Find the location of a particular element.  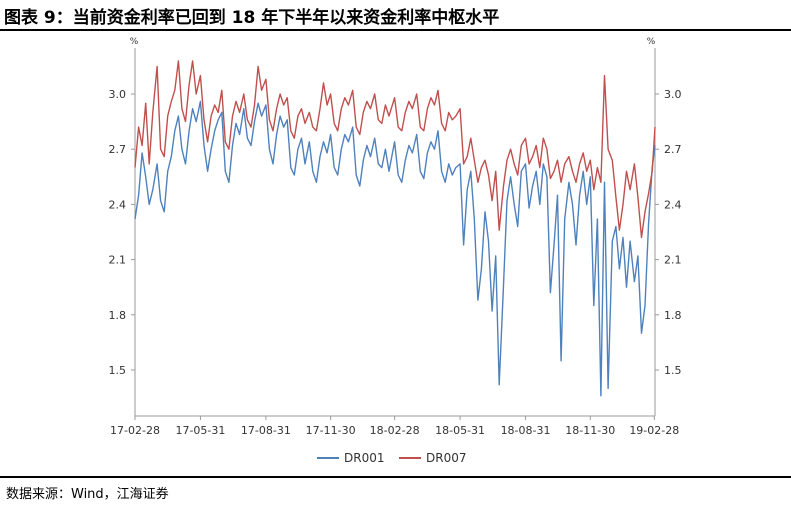

y-tick-label-left: 3.0 is located at coordinates (118, 94).